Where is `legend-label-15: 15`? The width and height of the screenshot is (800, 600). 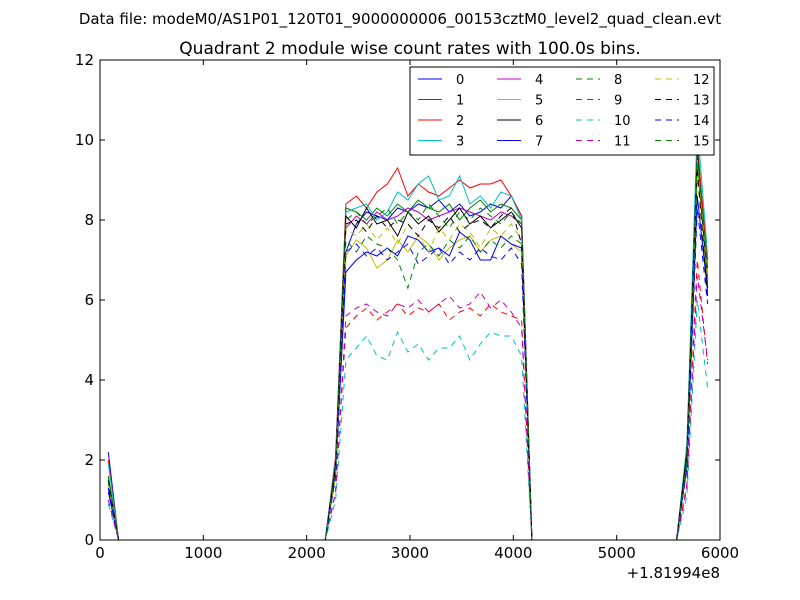
legend-label-15: 15 is located at coordinates (701, 142).